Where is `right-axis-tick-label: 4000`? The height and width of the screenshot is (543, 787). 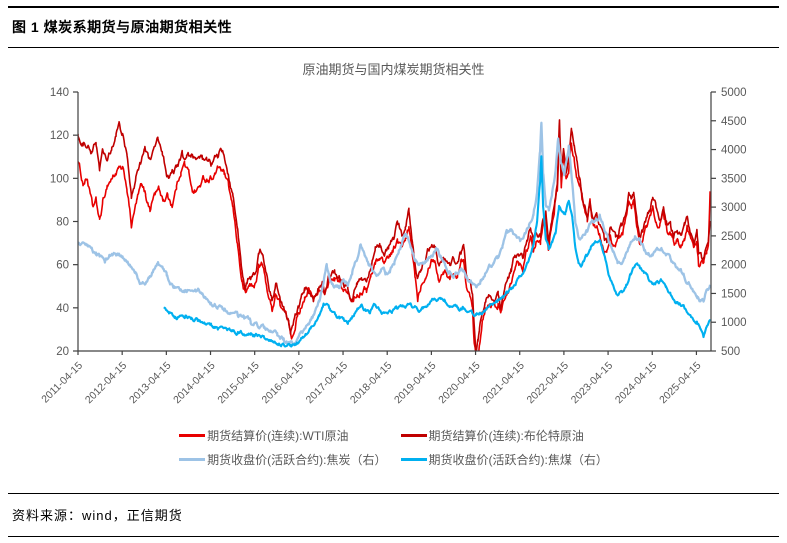 right-axis-tick-label: 4000 is located at coordinates (734, 151).